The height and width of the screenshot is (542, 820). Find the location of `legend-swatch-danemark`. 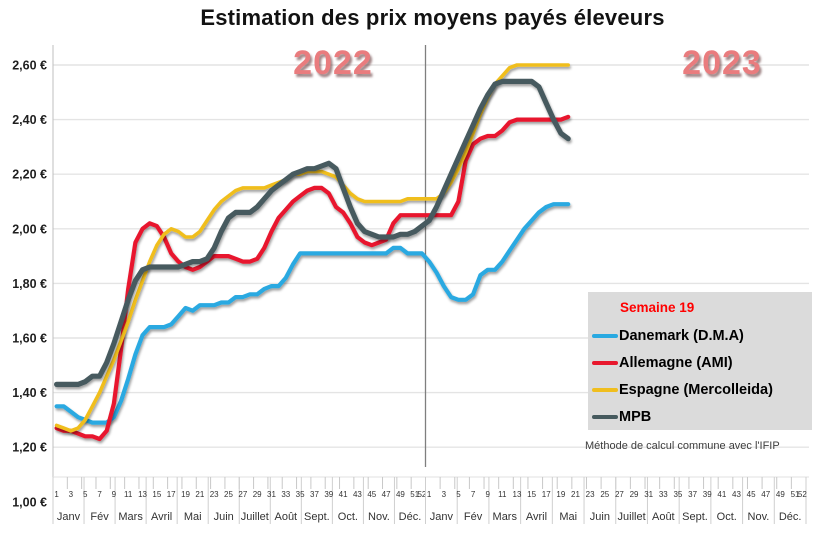

legend-swatch-danemark is located at coordinates (605, 335).